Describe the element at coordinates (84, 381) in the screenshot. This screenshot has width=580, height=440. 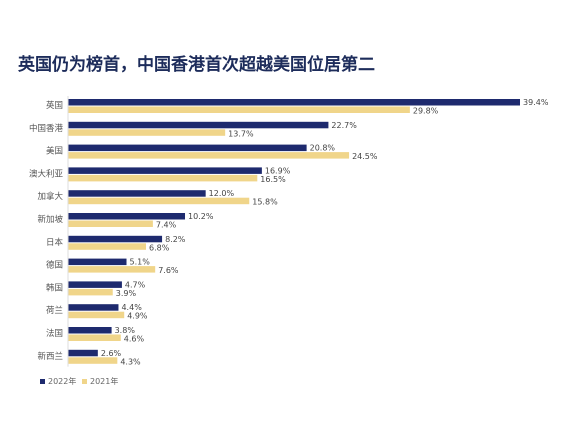
I see `legend-swatch-2021` at that location.